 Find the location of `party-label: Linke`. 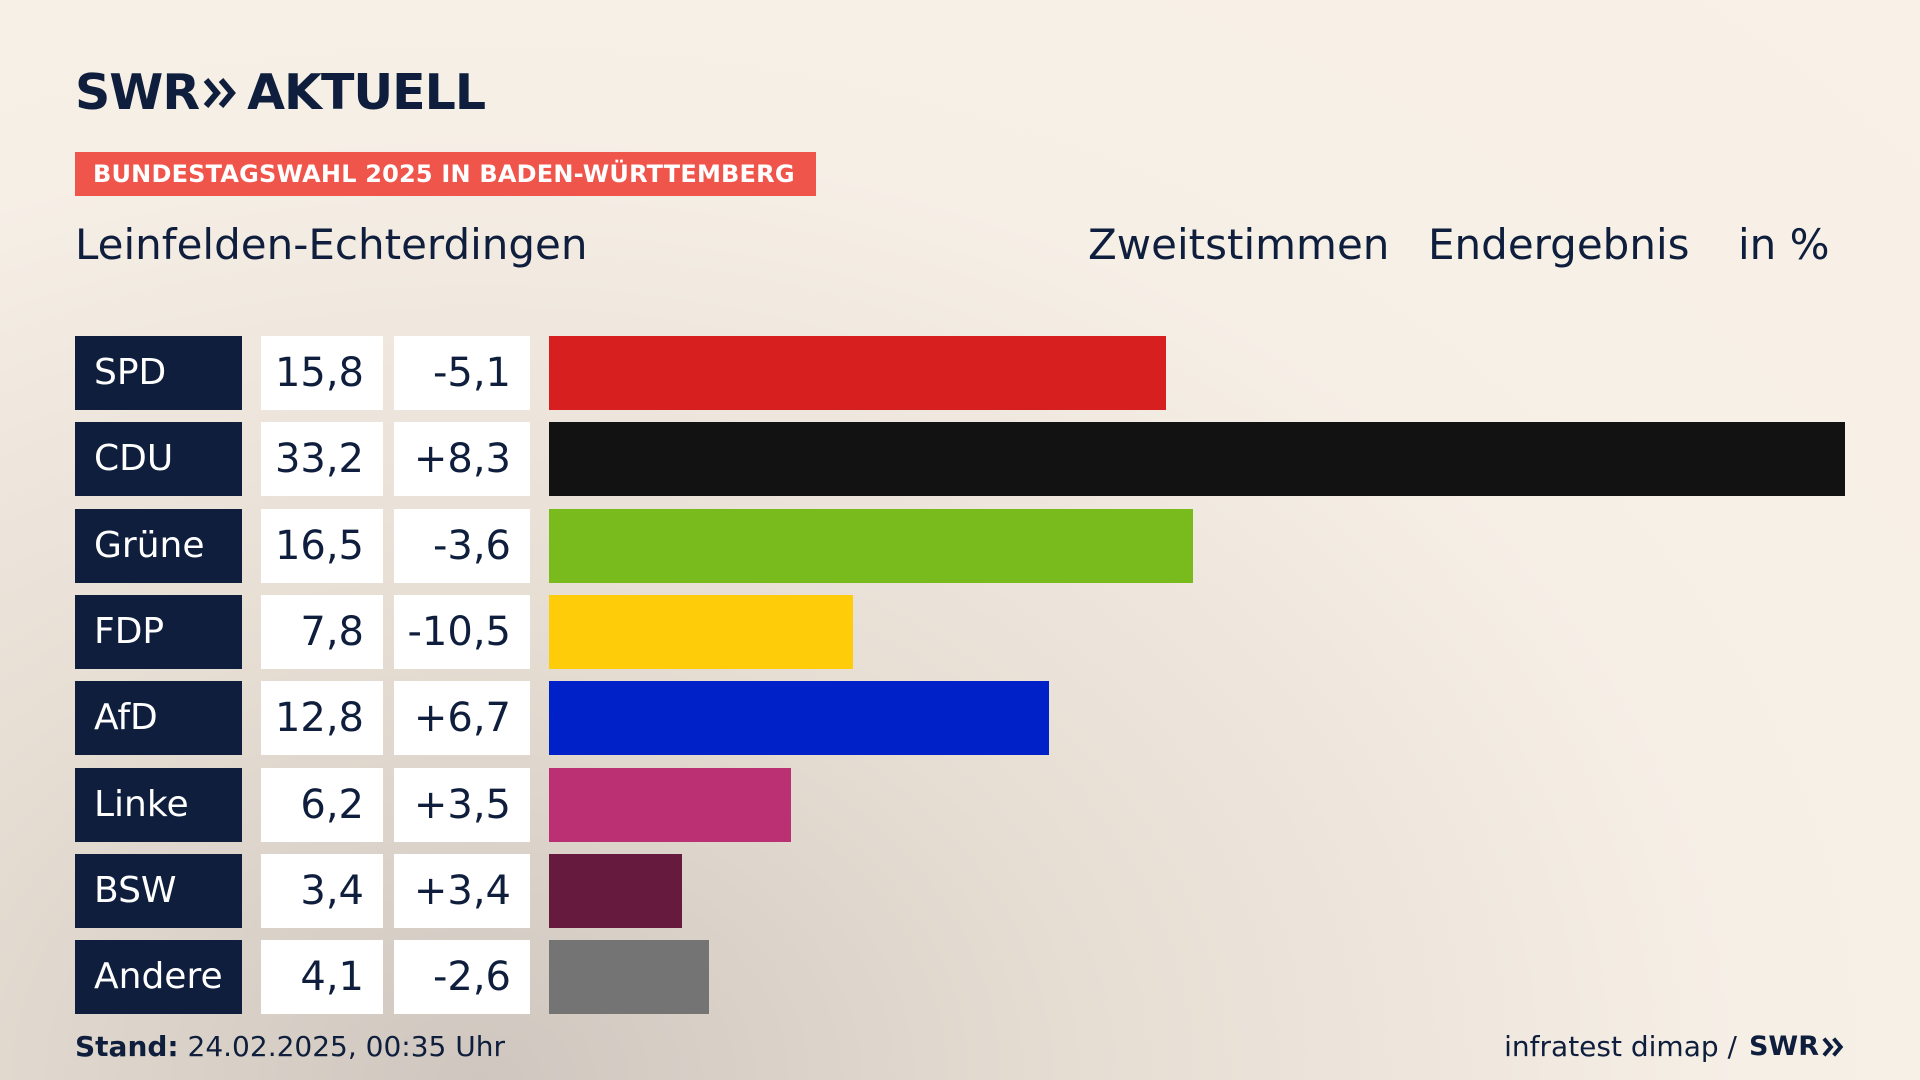

party-label: Linke is located at coordinates (158, 804).